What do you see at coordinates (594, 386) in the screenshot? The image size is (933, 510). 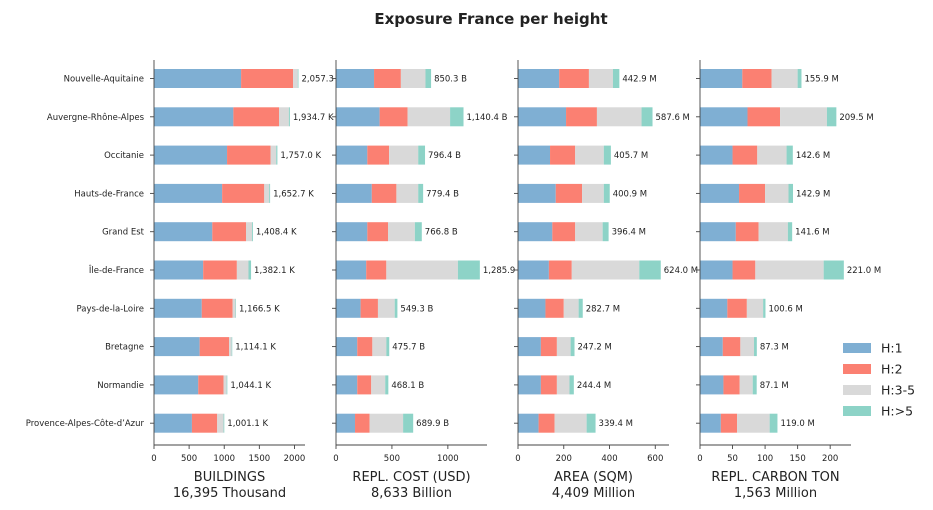 I see `bar-total-label: 244.4 M` at bounding box center [594, 386].